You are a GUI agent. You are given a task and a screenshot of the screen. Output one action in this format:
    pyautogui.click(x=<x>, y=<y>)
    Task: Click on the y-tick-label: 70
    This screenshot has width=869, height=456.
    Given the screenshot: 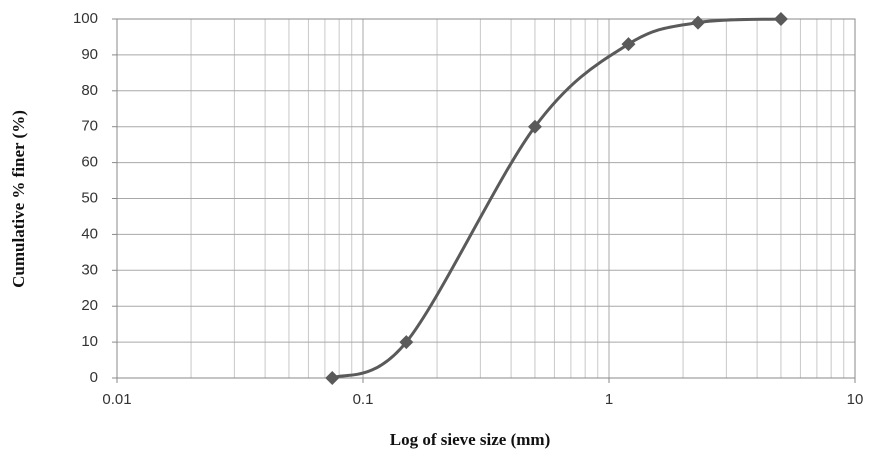 What is the action you would take?
    pyautogui.click(x=89, y=126)
    